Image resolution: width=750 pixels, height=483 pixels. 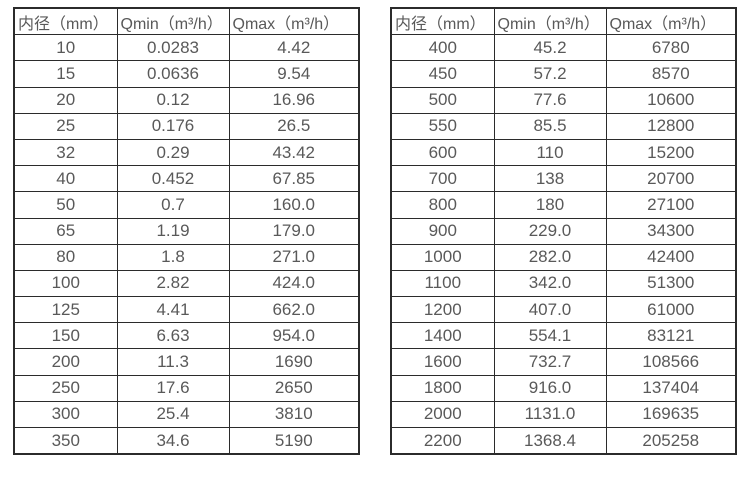 What do you see at coordinates (442, 179) in the screenshot?
I see `table-cell: 700` at bounding box center [442, 179].